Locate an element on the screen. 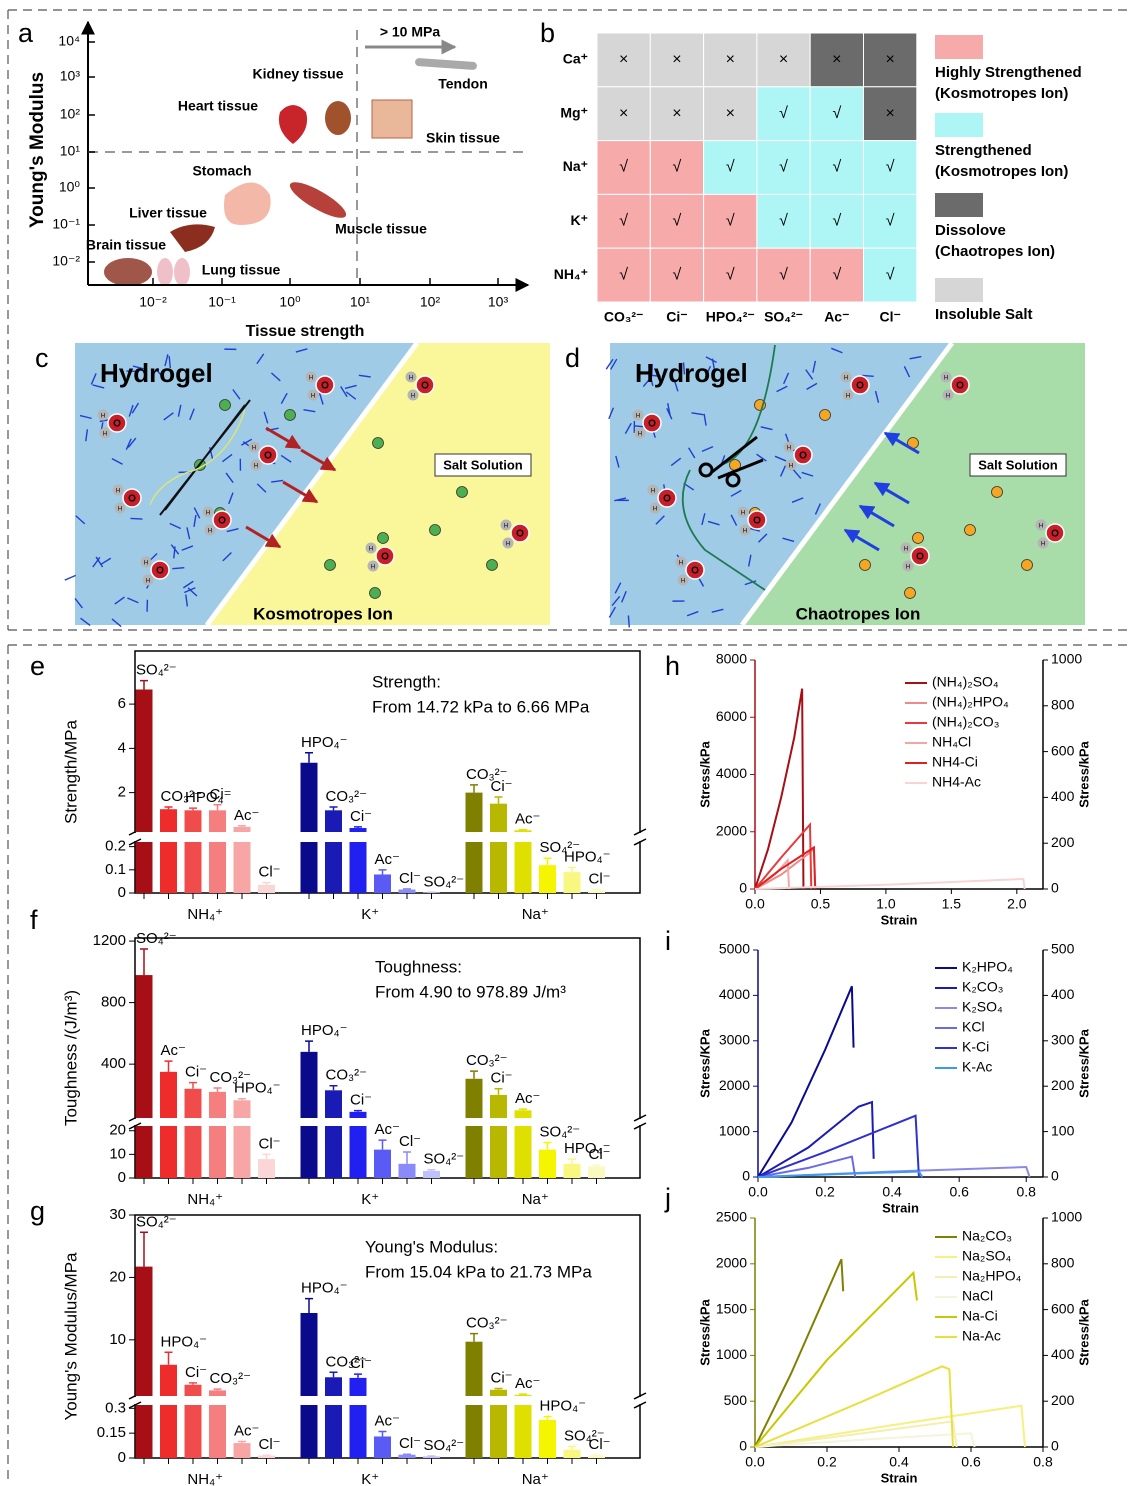  y-tick-label: 500 is located at coordinates (736, 1400).